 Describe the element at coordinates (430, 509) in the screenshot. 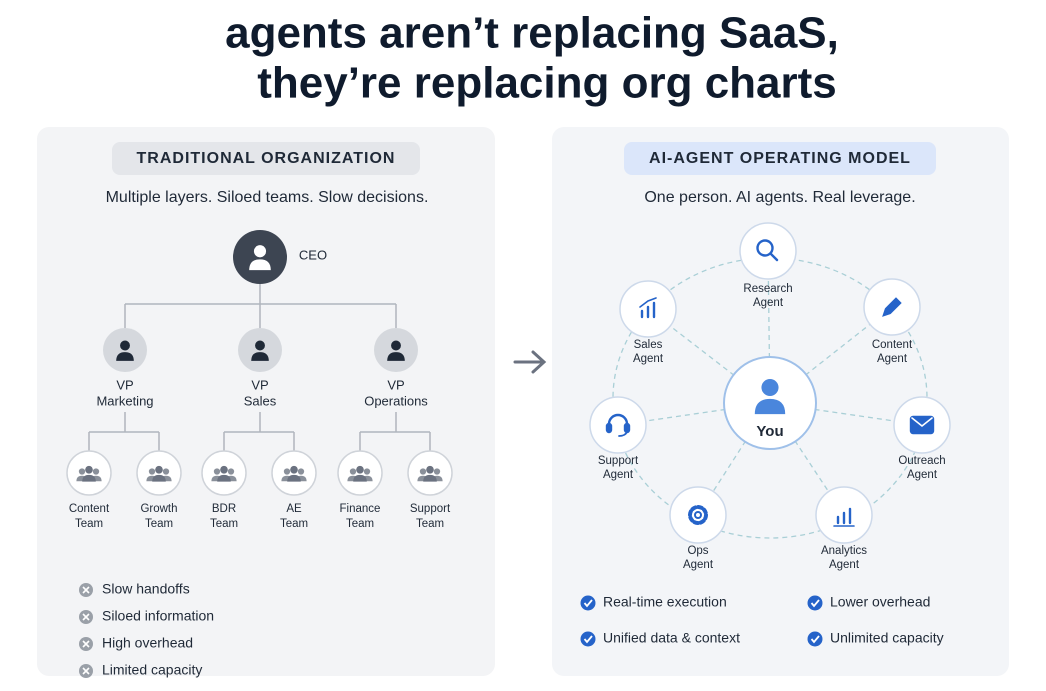

I see `team-label: Support` at that location.